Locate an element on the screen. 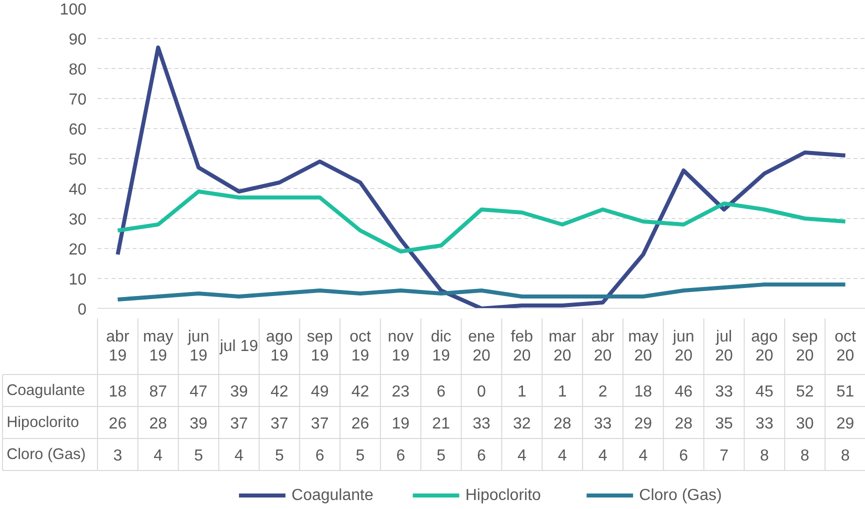 The image size is (865, 509). text: Hipoclorito is located at coordinates (42, 422).